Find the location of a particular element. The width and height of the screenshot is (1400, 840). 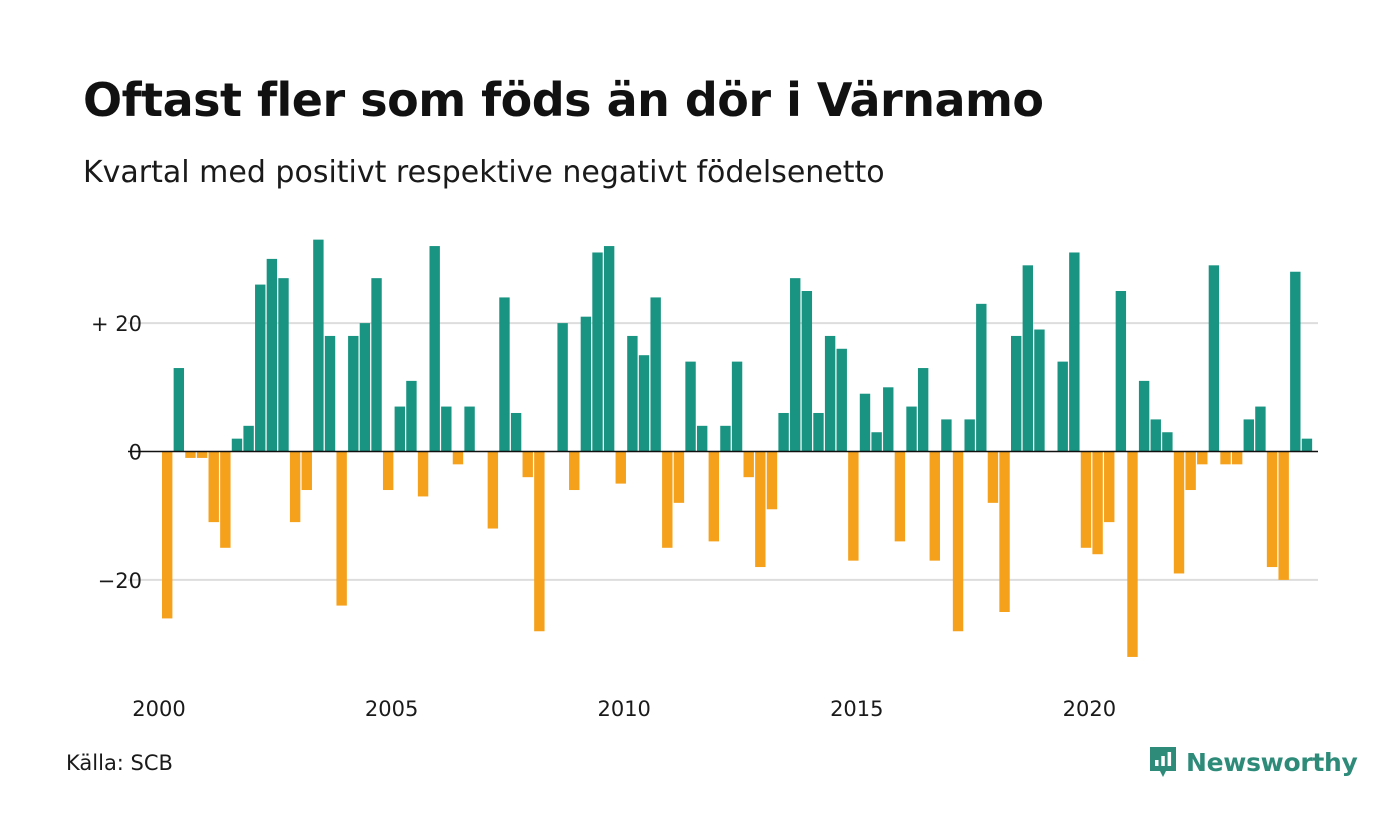

x-tick-label: 2000 is located at coordinates (158, 709).